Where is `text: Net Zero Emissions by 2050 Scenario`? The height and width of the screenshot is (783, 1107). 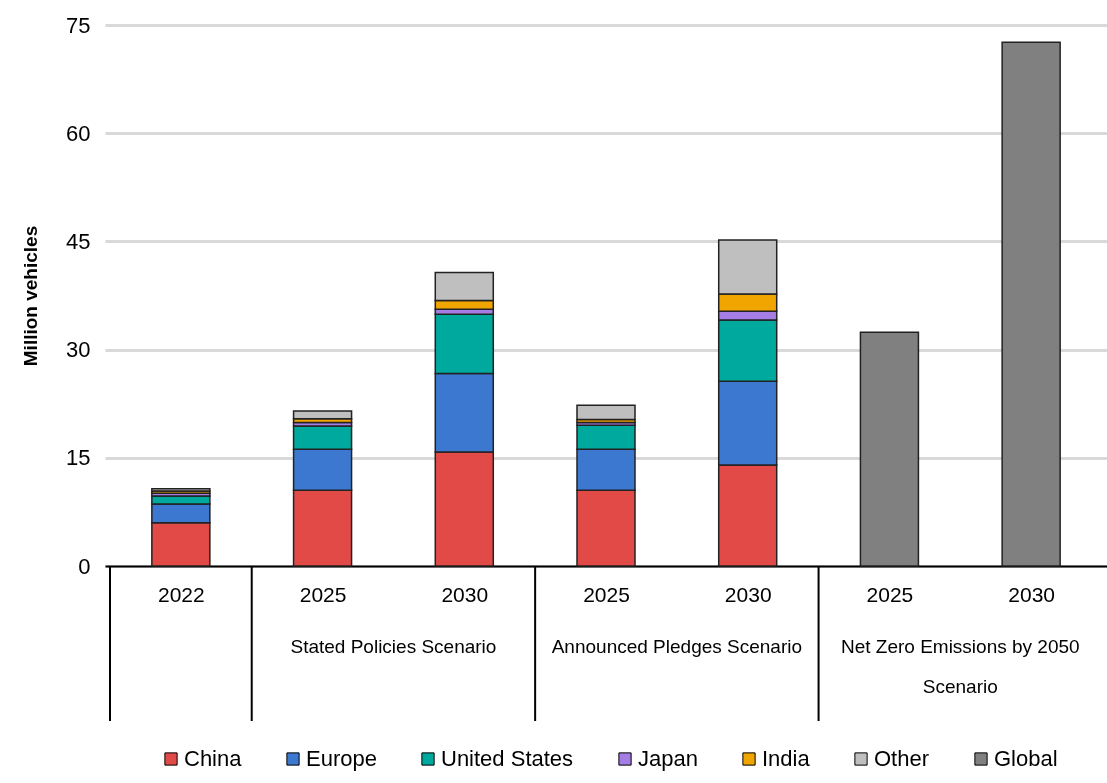 text: Net Zero Emissions by 2050 Scenario is located at coordinates (960, 666).